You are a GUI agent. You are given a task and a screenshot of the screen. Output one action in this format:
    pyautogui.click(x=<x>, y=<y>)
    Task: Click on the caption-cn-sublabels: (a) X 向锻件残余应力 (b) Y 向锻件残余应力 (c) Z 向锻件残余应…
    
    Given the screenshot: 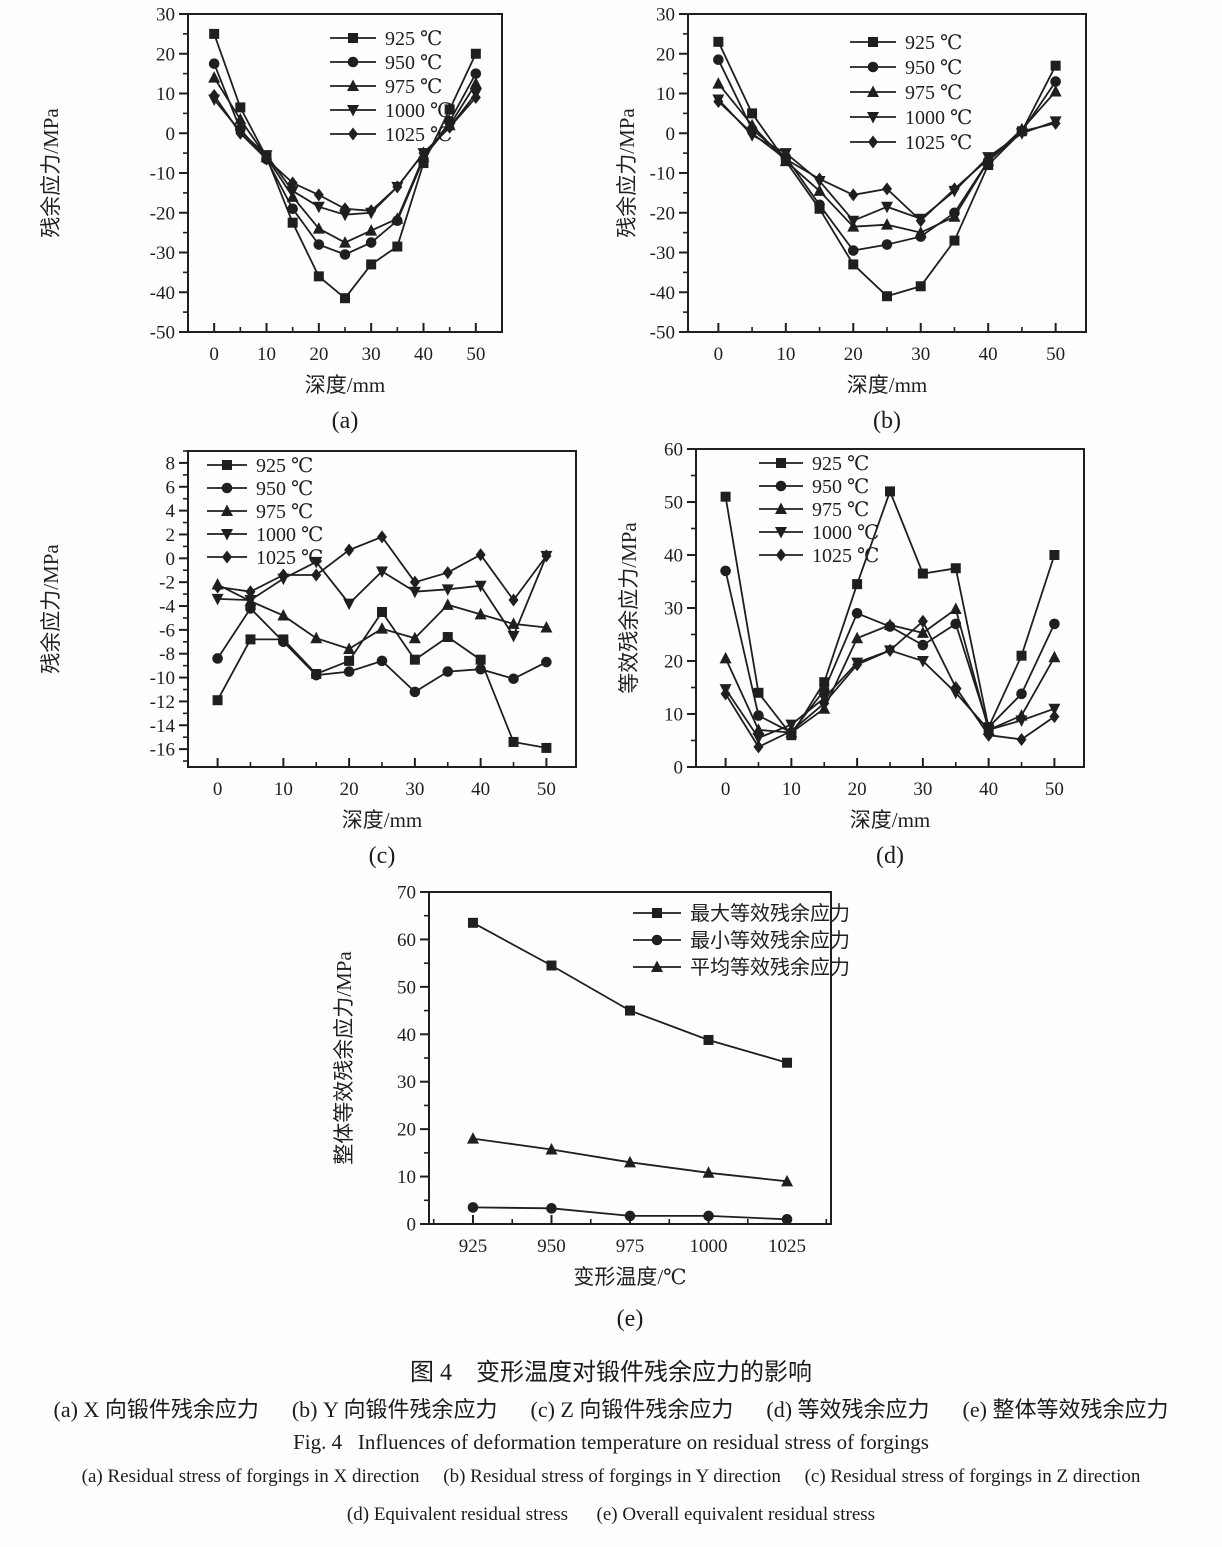 What is the action you would take?
    pyautogui.click(x=611, y=1409)
    